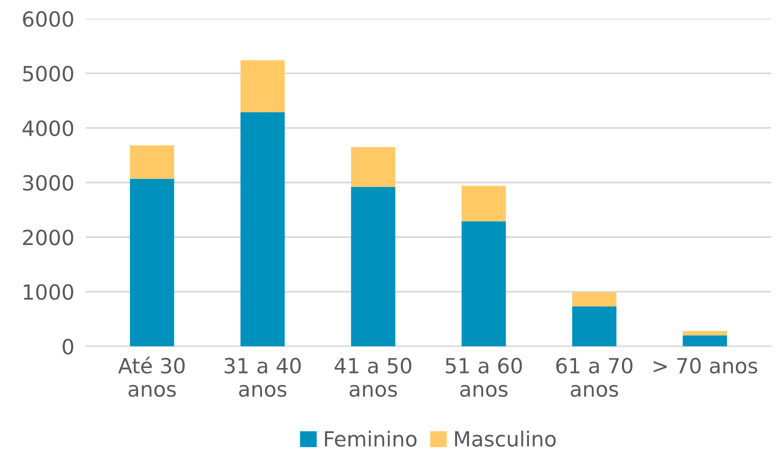 The image size is (779, 468). Describe the element at coordinates (48, 128) in the screenshot. I see `y-tick-label: 4000` at that location.